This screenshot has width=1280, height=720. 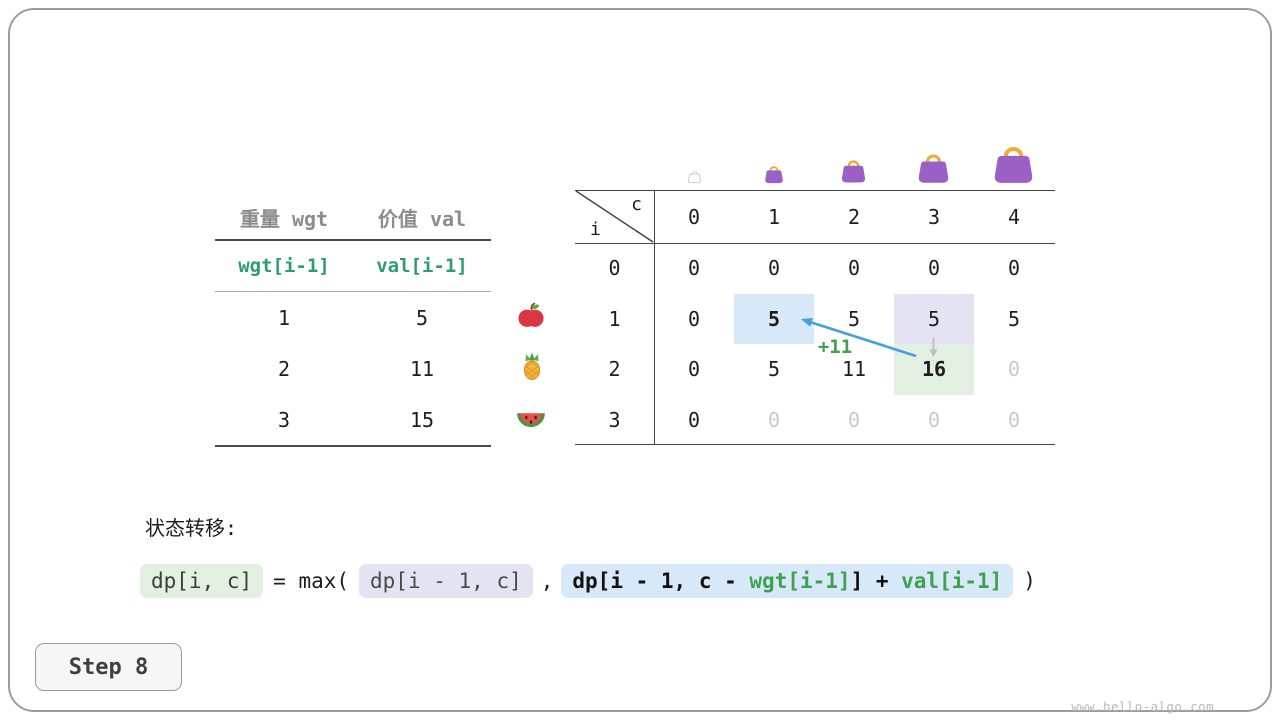 I want to click on val-formula-label: val[i-1], so click(x=422, y=266).